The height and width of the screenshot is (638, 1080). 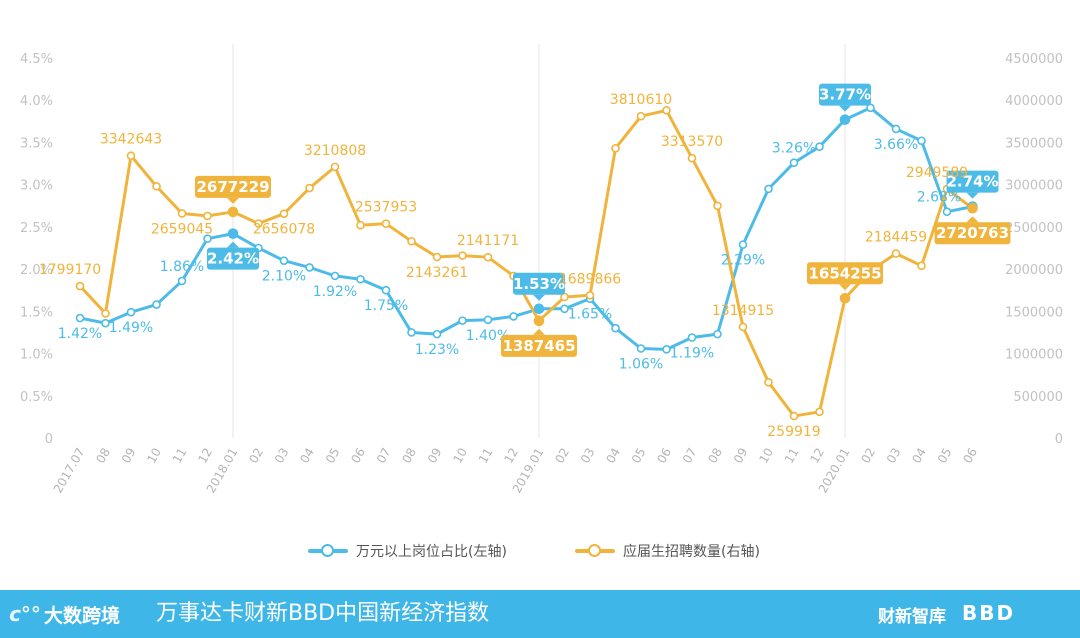 I want to click on y-right-tick-label: 4000000, so click(x=1034, y=101).